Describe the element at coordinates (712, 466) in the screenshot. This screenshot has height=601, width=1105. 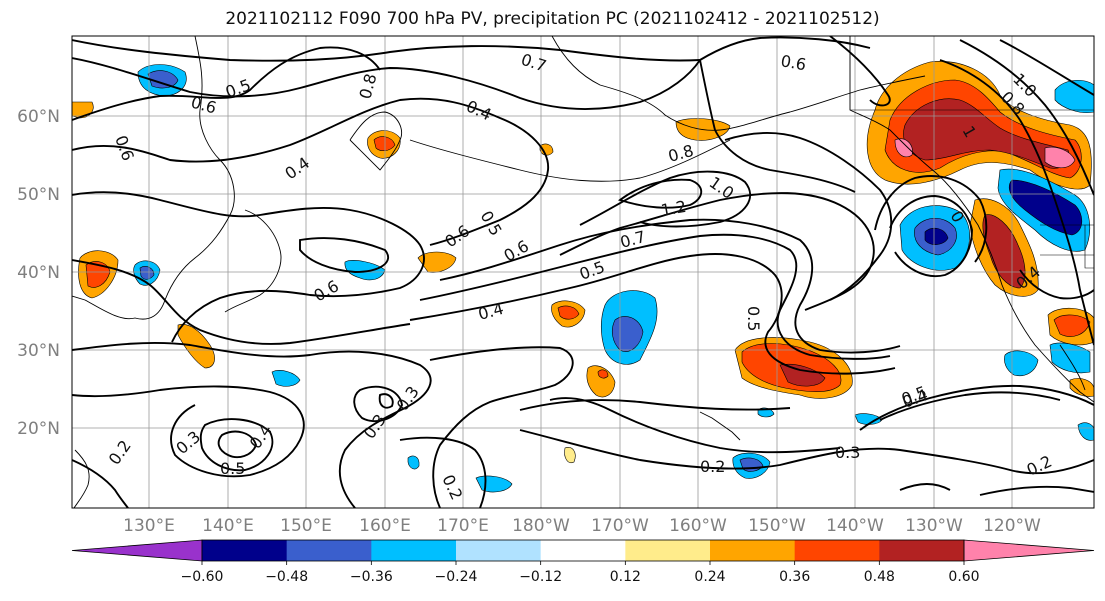
I see `contour-label: 0.2` at that location.